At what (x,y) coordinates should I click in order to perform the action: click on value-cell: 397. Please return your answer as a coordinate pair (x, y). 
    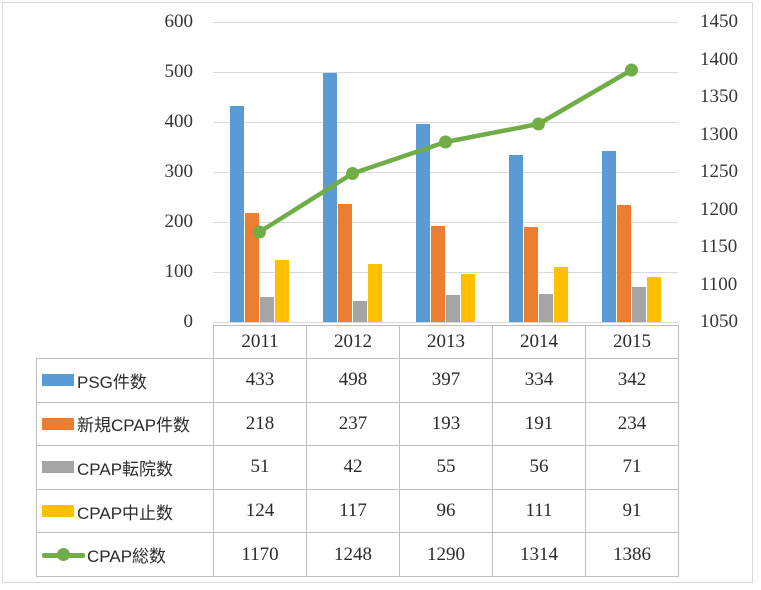
    Looking at the image, I should click on (446, 380).